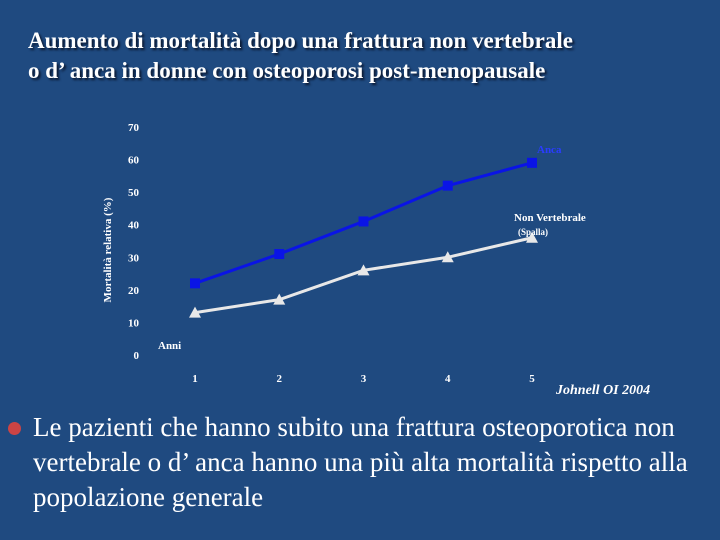  I want to click on y-tick-label: 10, so click(134, 323).